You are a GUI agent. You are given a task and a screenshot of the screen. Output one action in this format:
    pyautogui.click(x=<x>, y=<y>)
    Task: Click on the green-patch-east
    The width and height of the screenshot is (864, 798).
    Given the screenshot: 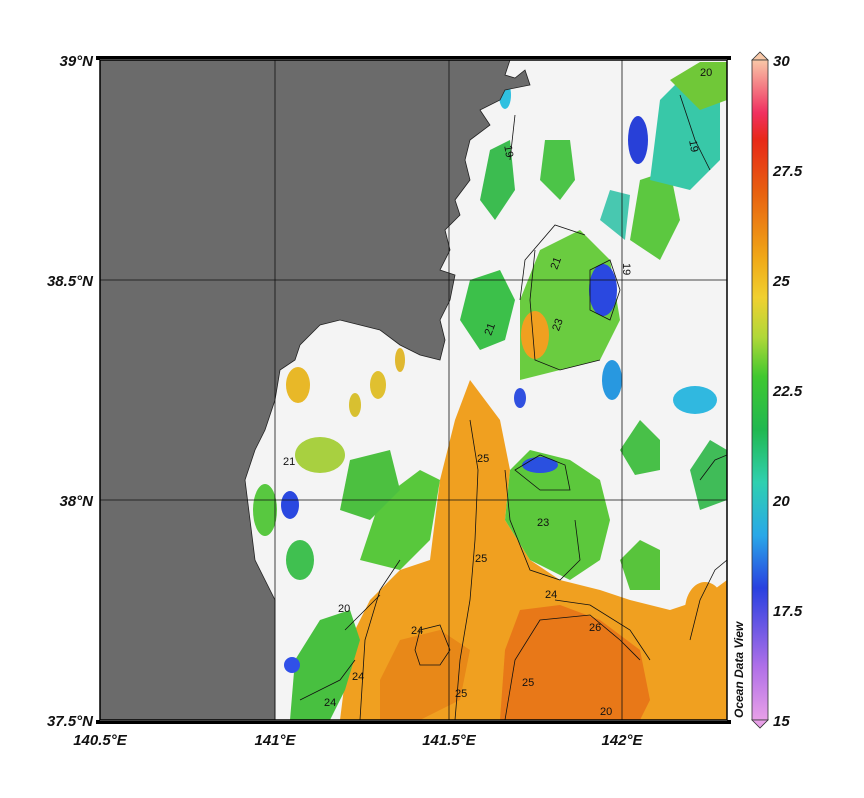 What is the action you would take?
    pyautogui.click(x=640, y=447)
    